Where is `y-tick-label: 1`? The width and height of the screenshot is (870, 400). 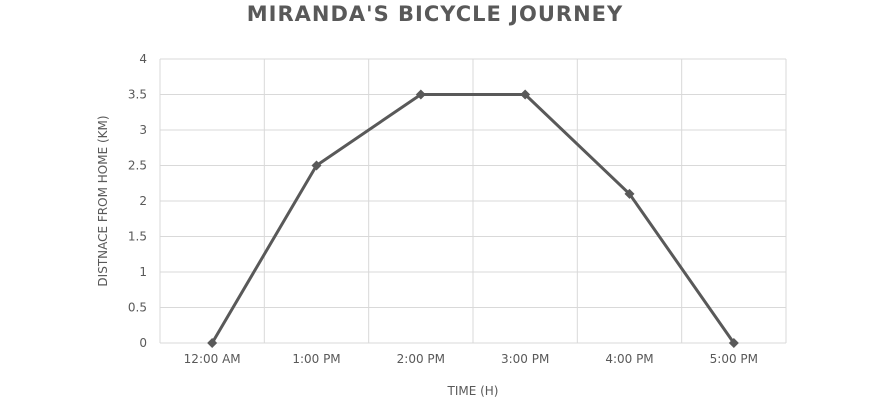
y-tick-label: 1 is located at coordinates (143, 272).